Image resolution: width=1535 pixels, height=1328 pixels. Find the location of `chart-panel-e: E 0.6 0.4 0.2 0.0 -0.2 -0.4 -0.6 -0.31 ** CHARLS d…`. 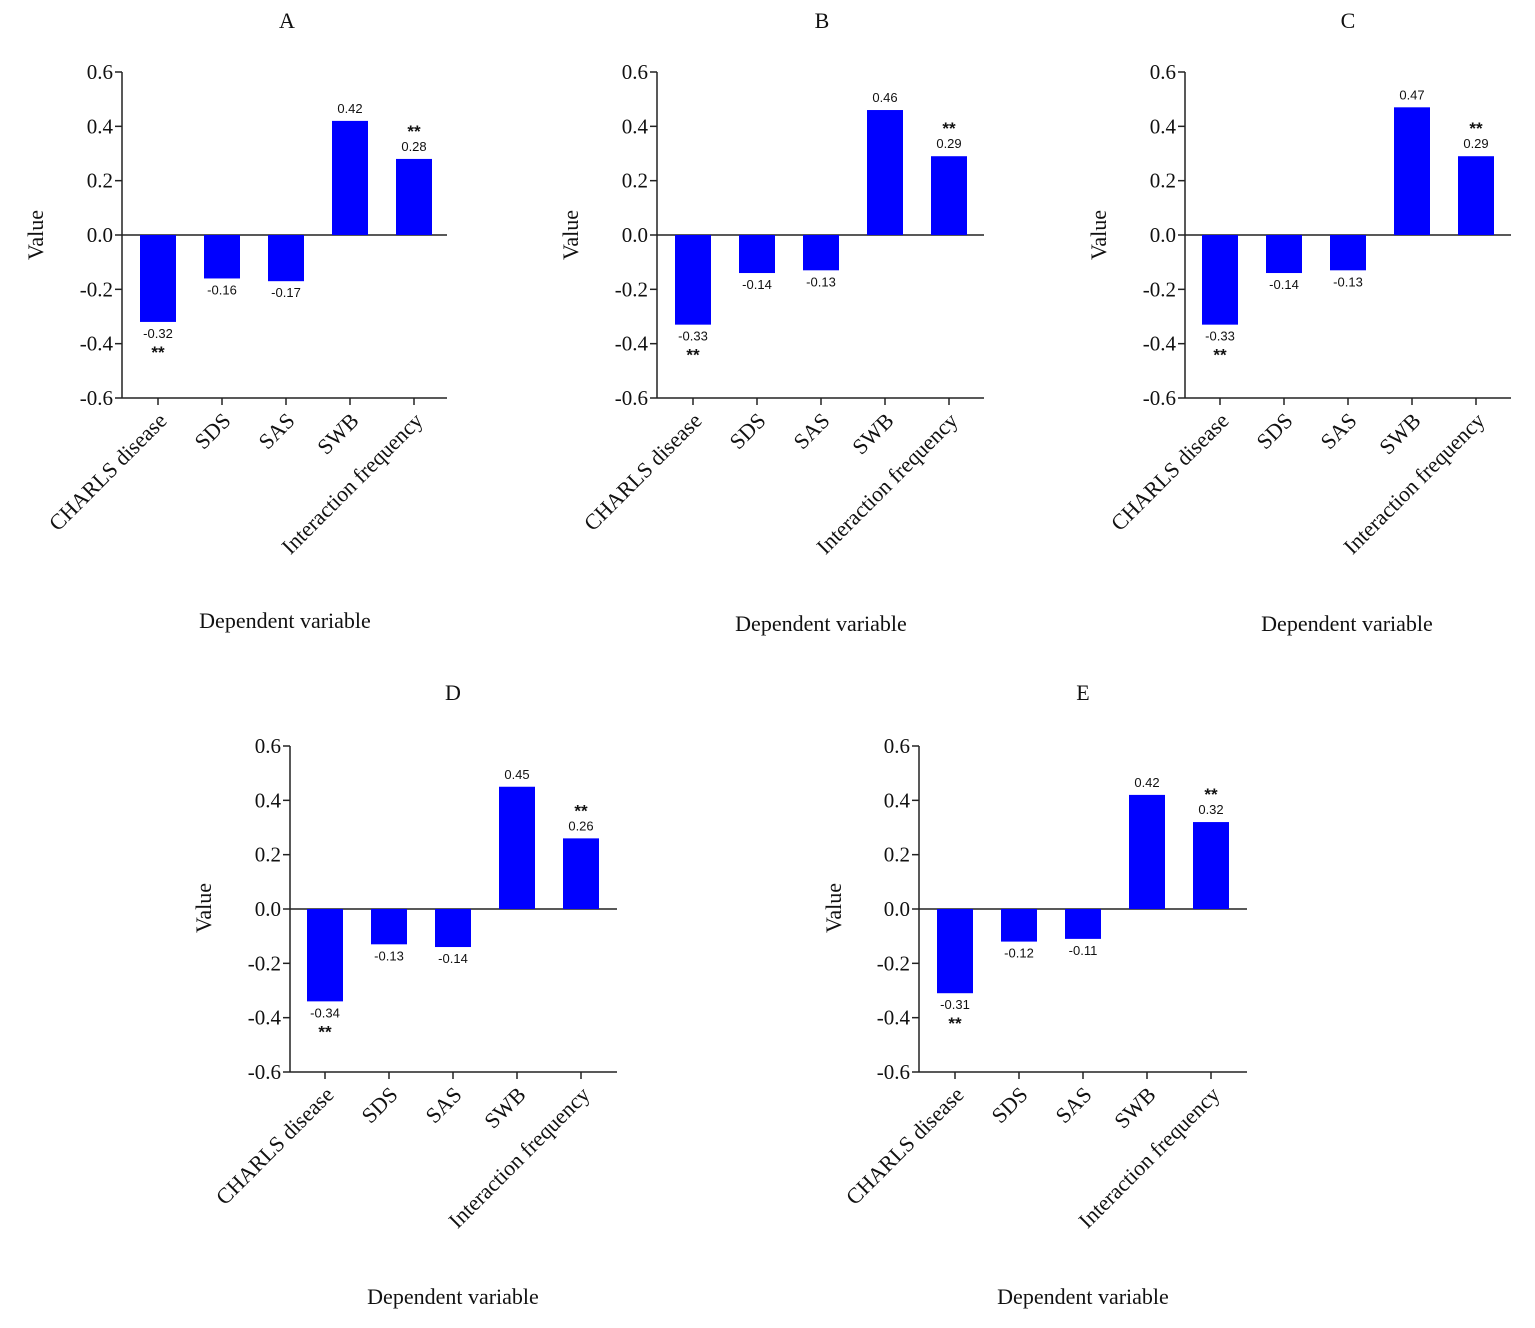

chart-panel-e: E 0.6 0.4 0.2 0.0 -0.2 -0.4 -0.6 -0.31 ** CHARLS d… is located at coordinates (1034, 994).